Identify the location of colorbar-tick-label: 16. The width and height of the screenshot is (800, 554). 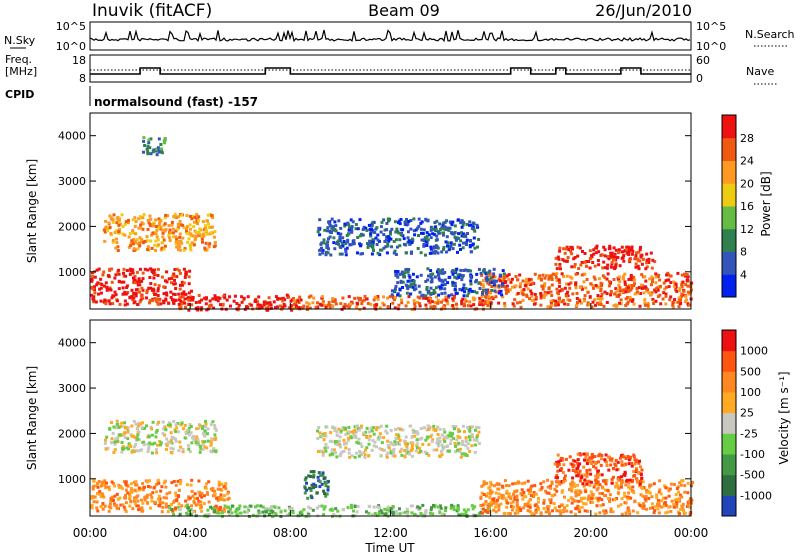
(747, 206).